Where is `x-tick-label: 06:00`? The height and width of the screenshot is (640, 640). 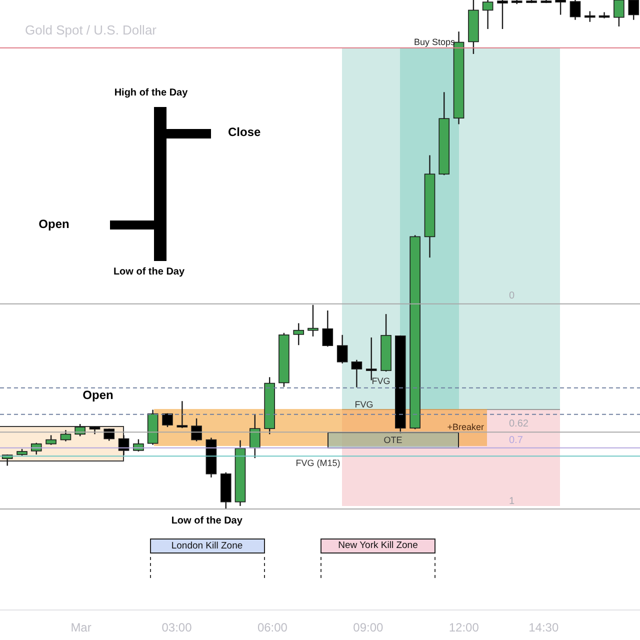
x-tick-label: 06:00 is located at coordinates (272, 627).